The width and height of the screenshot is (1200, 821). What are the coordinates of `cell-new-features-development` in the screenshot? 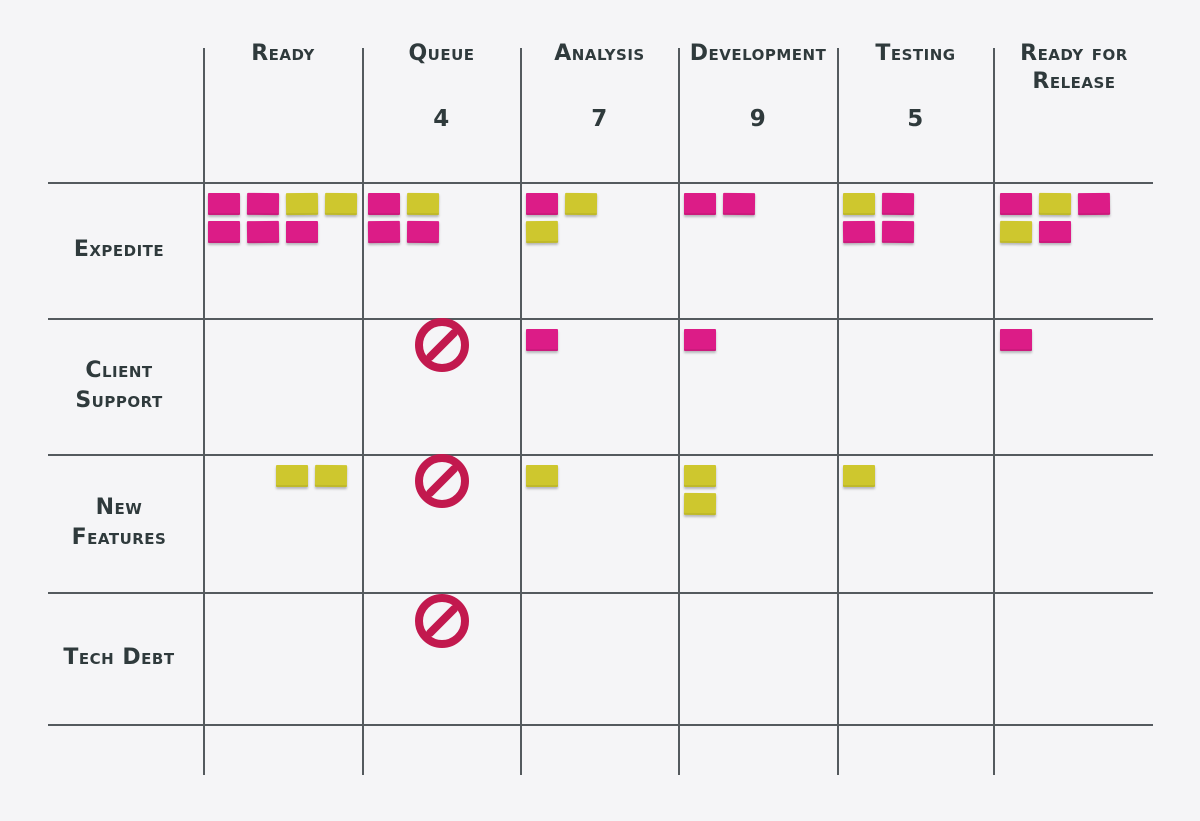 It's located at (701, 490).